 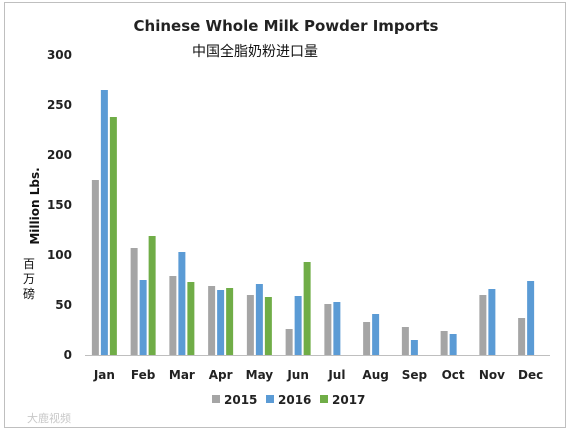 I want to click on x-tick-label: May, so click(x=260, y=375).